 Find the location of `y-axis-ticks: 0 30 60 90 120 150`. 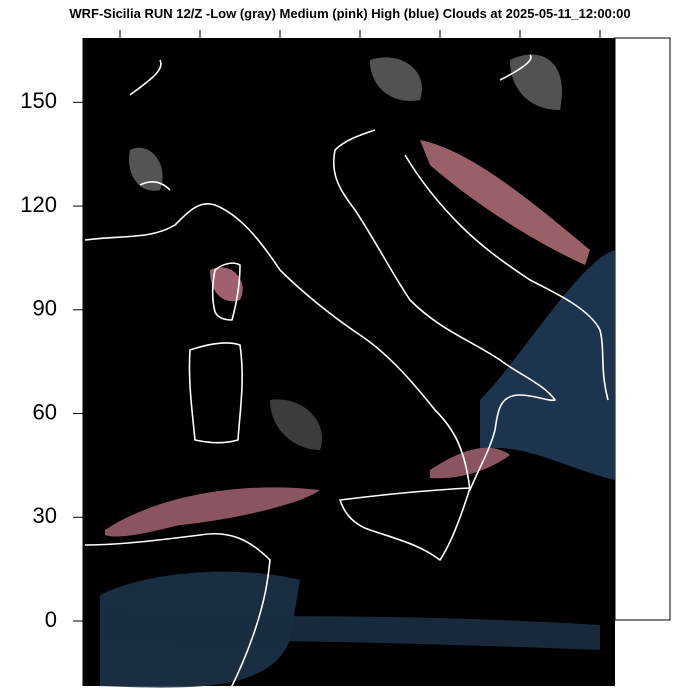

y-axis-ticks: 0 30 60 90 120 150 is located at coordinates (51, 360).